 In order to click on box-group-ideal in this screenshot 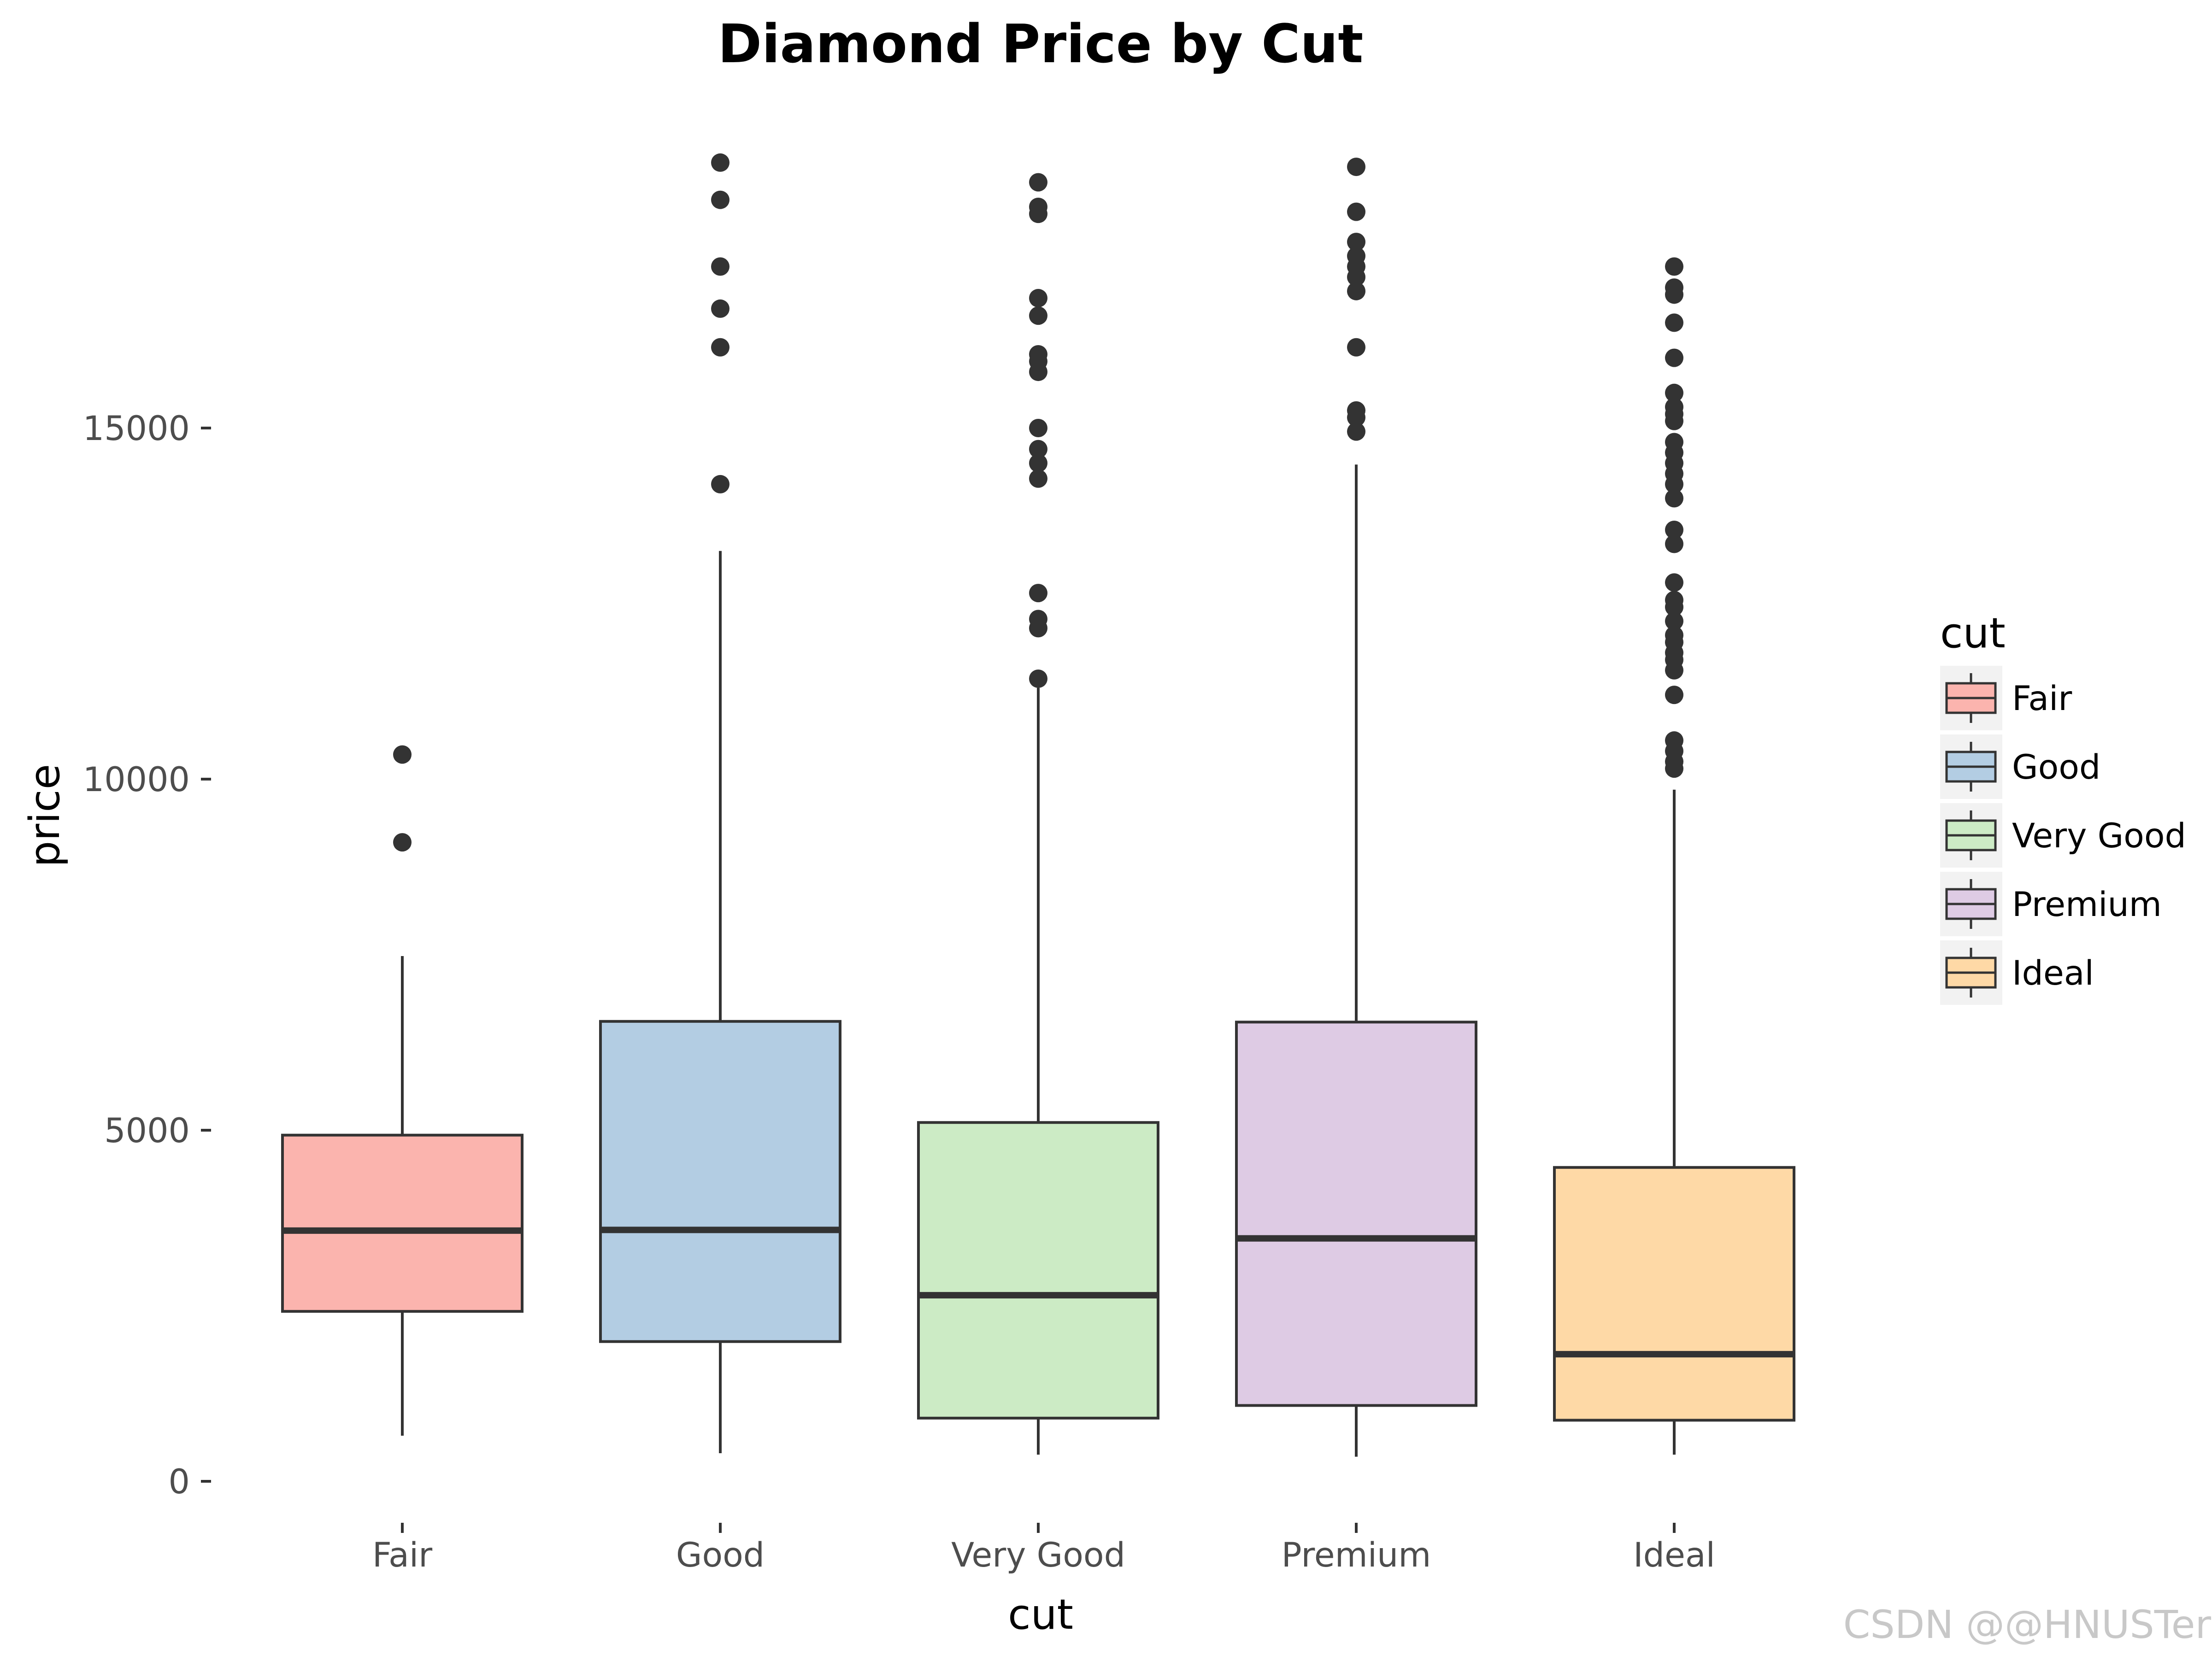, I will do `click(1674, 856)`.